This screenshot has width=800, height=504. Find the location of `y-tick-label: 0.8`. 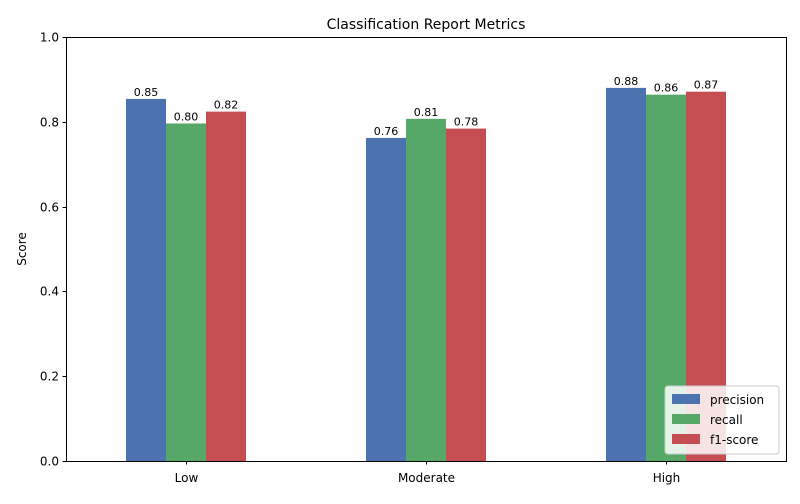

y-tick-label: 0.8 is located at coordinates (49, 123).